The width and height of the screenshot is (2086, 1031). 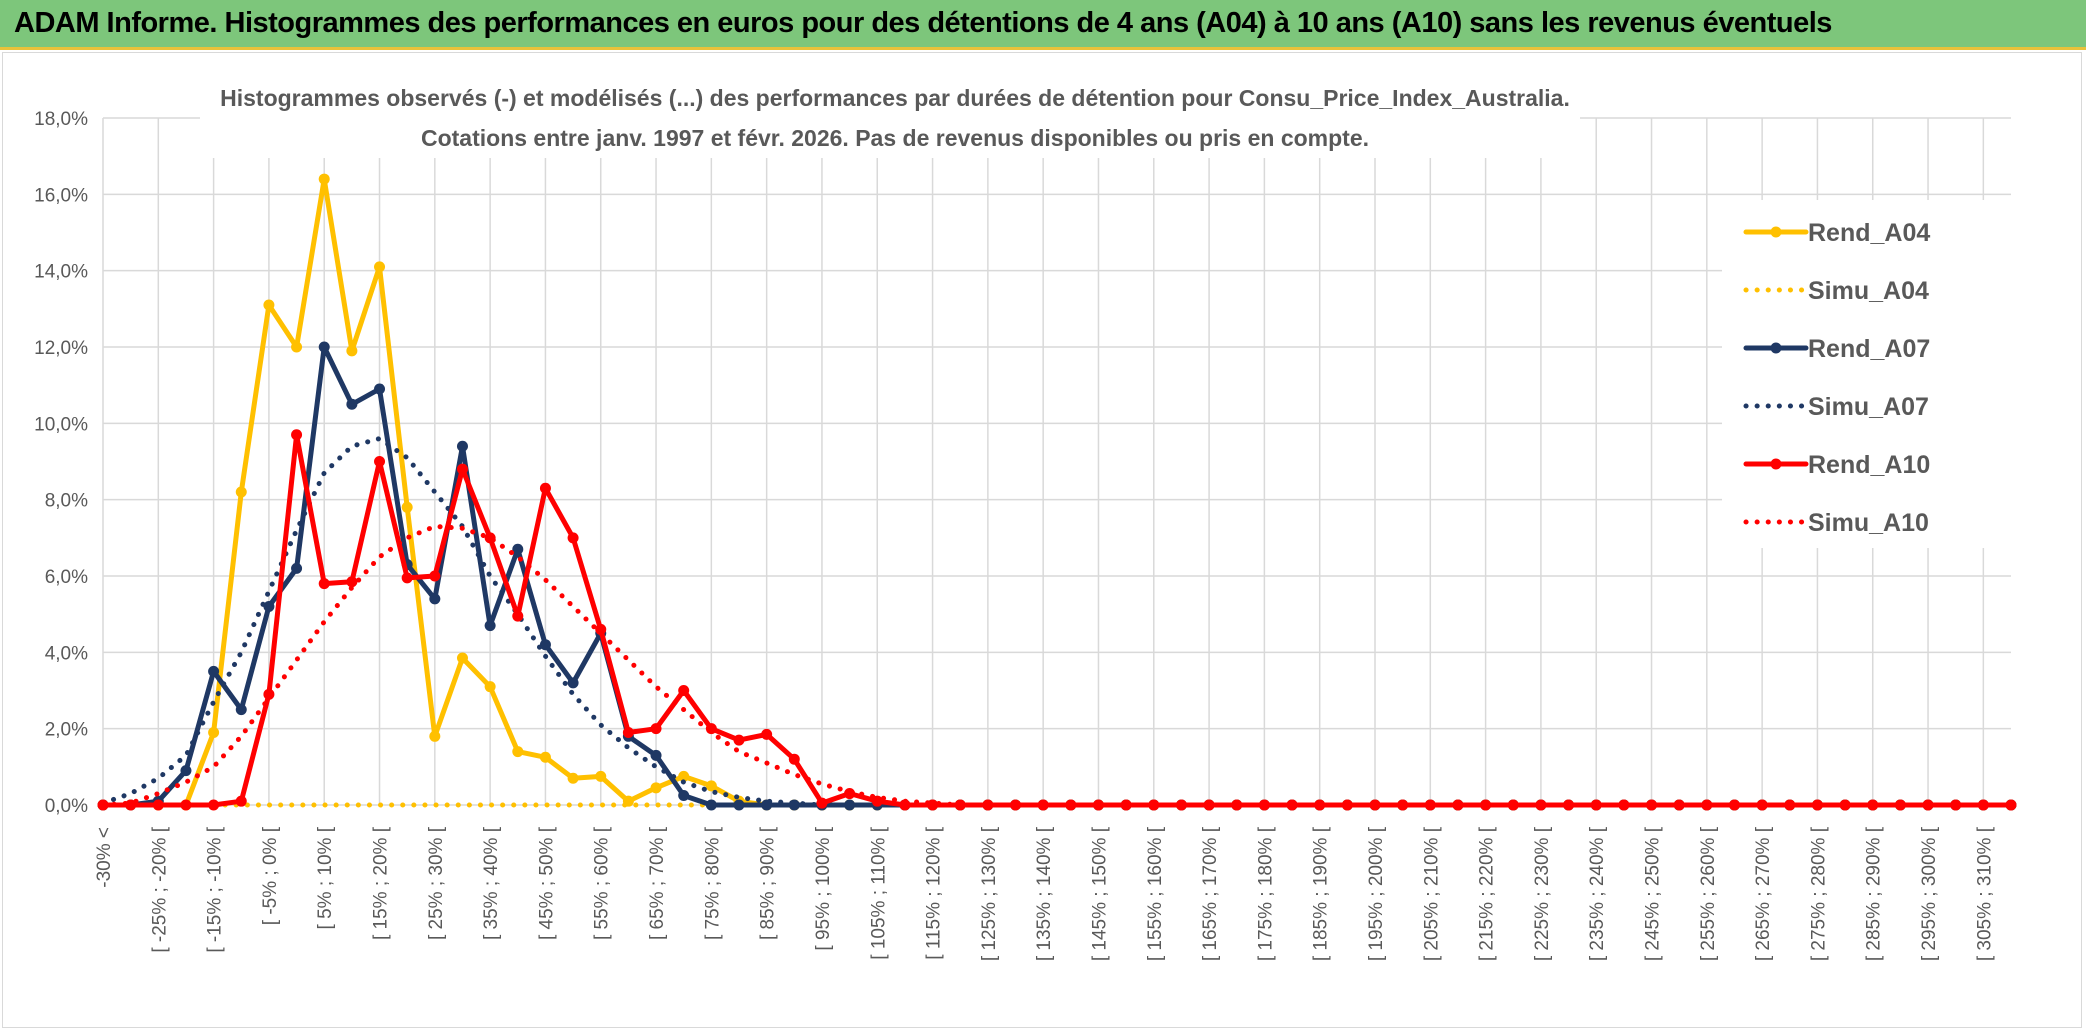 I want to click on y-tick-label: 2,0%, so click(x=66, y=730).